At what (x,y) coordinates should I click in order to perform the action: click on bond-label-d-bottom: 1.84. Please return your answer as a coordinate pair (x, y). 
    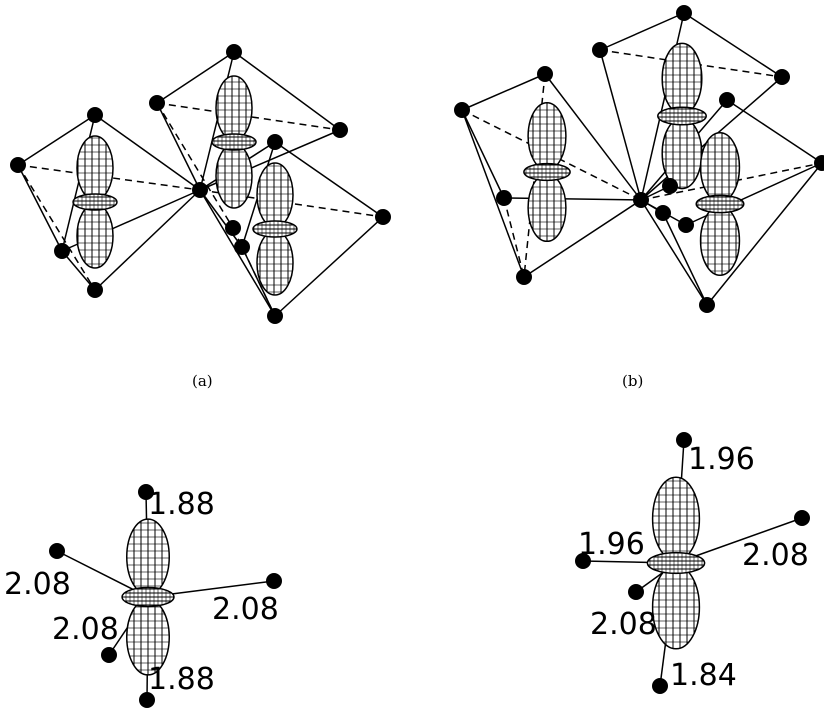
    Looking at the image, I should click on (703, 675).